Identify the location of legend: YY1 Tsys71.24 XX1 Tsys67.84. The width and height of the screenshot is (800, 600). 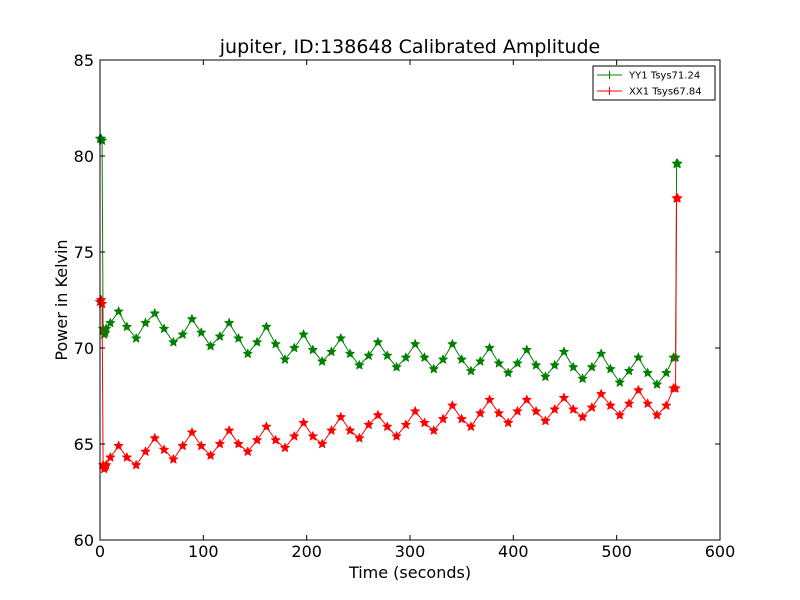
(654, 83).